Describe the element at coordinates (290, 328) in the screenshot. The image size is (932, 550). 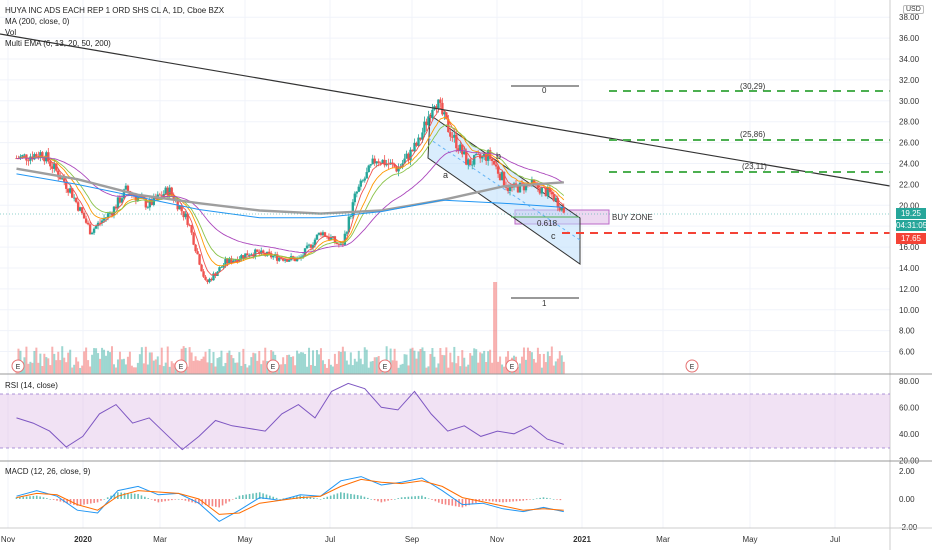
I see `volume-bars` at that location.